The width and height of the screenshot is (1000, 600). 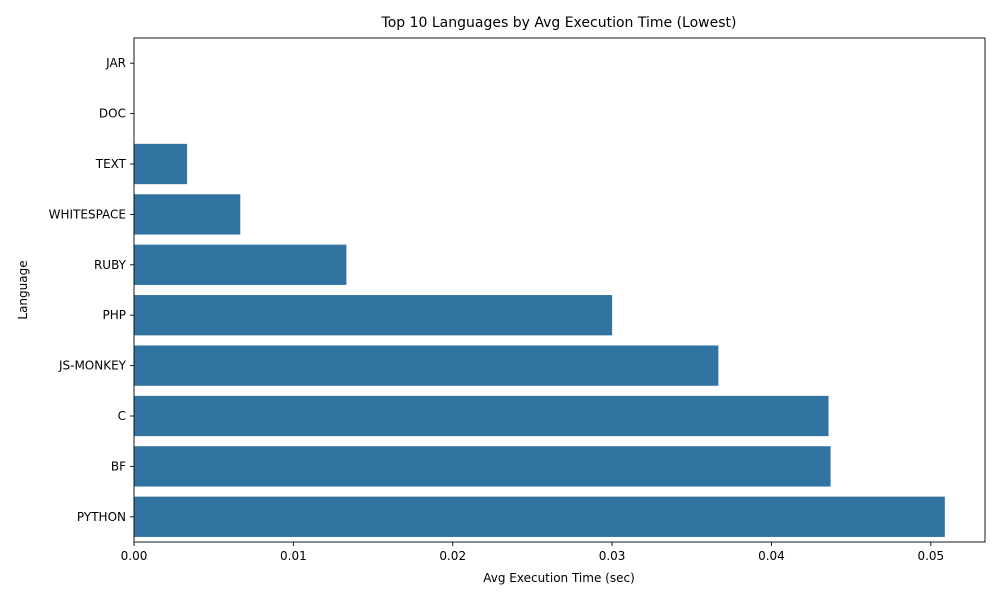 What do you see at coordinates (101, 517) in the screenshot?
I see `y-tick-label-python: PYTHON` at bounding box center [101, 517].